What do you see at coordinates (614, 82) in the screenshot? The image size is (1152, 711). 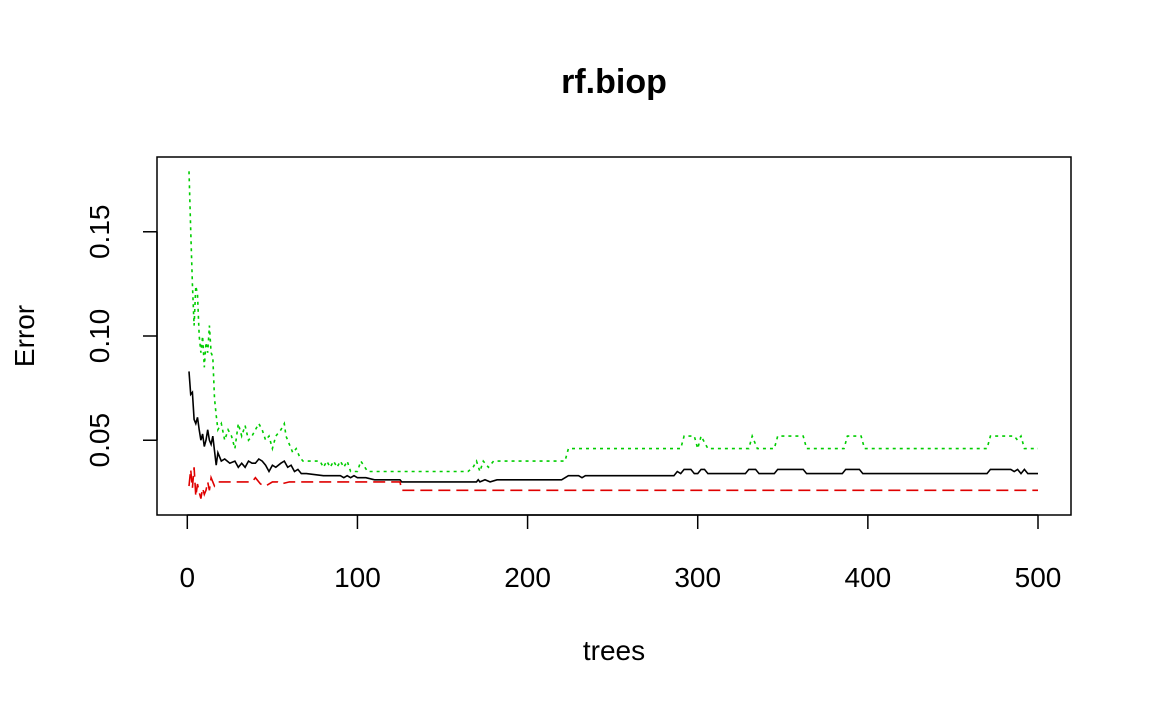 I see `chart-title: rf.biop` at bounding box center [614, 82].